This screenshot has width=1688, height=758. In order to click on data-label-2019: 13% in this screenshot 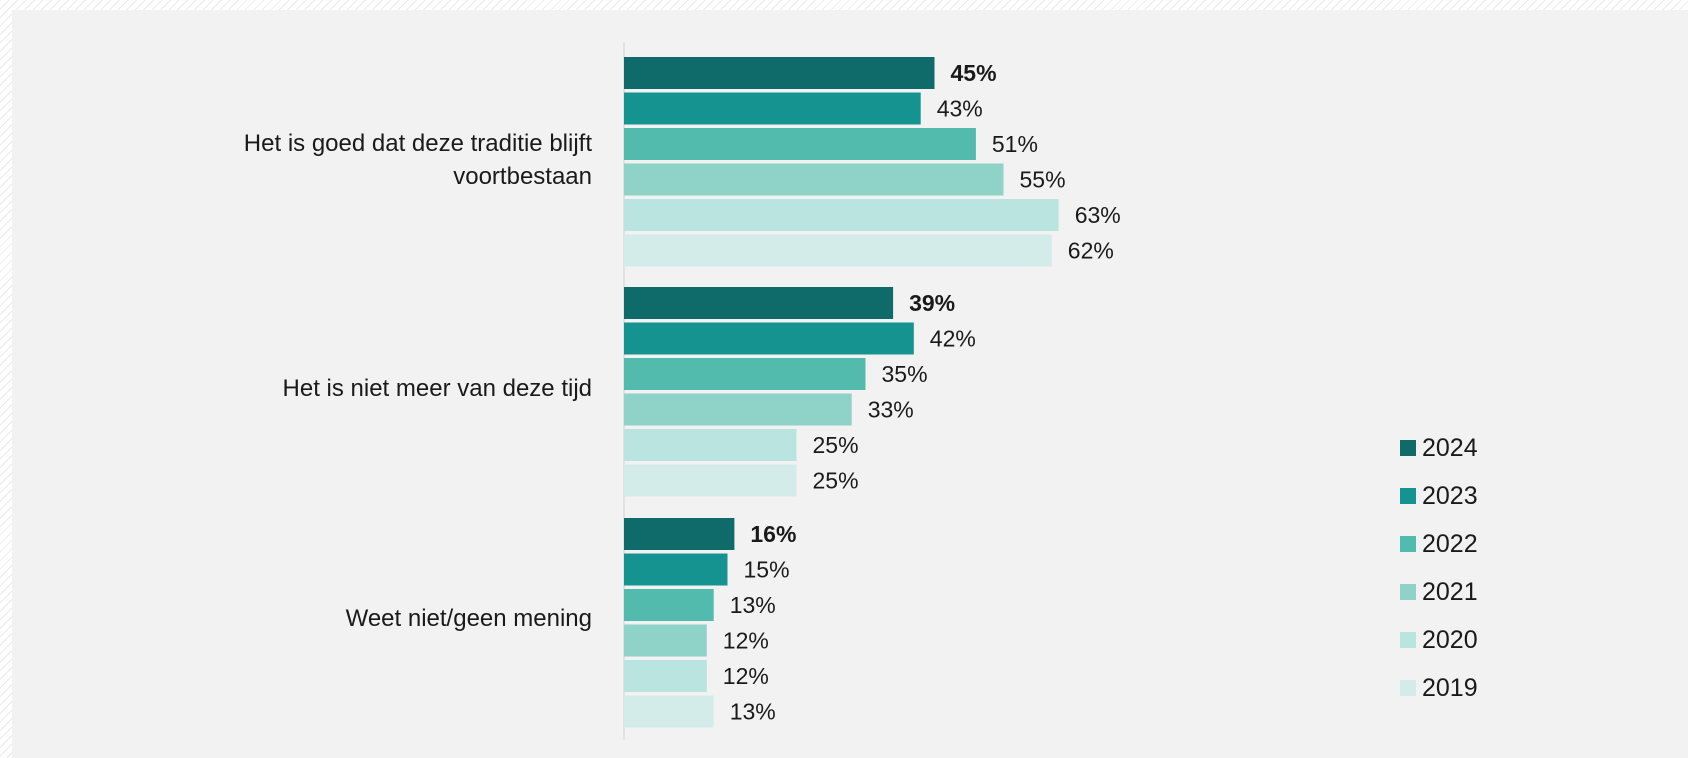, I will do `click(753, 712)`.